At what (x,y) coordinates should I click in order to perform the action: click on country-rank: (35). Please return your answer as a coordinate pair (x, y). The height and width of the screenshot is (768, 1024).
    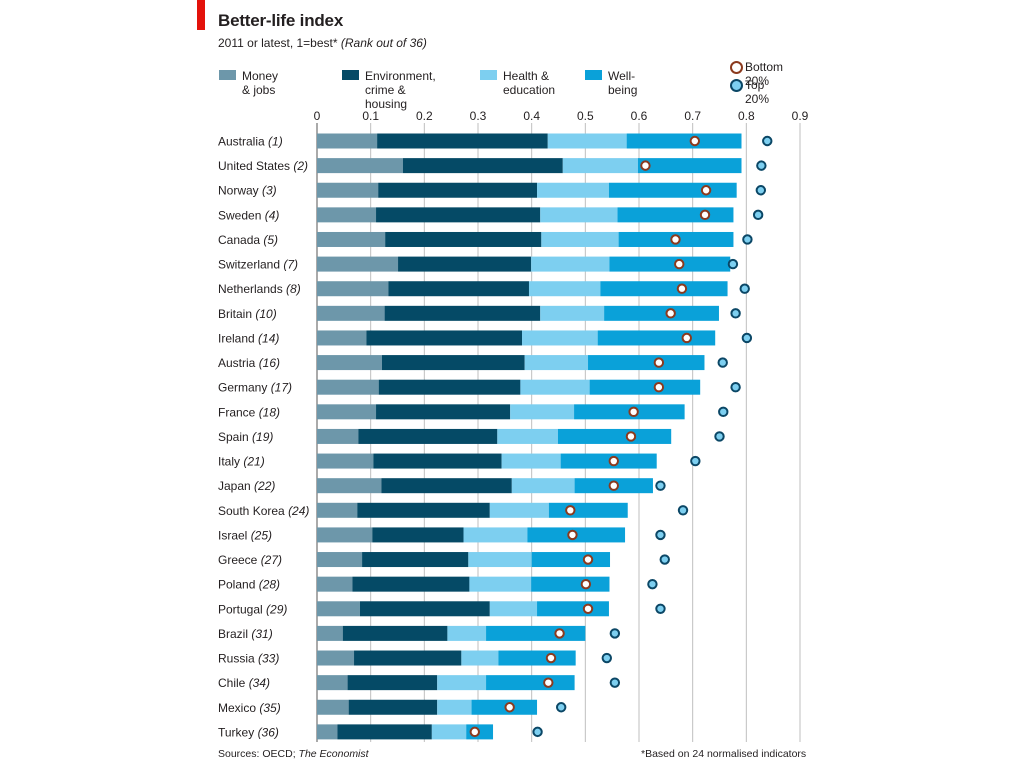
    Looking at the image, I should click on (269, 708).